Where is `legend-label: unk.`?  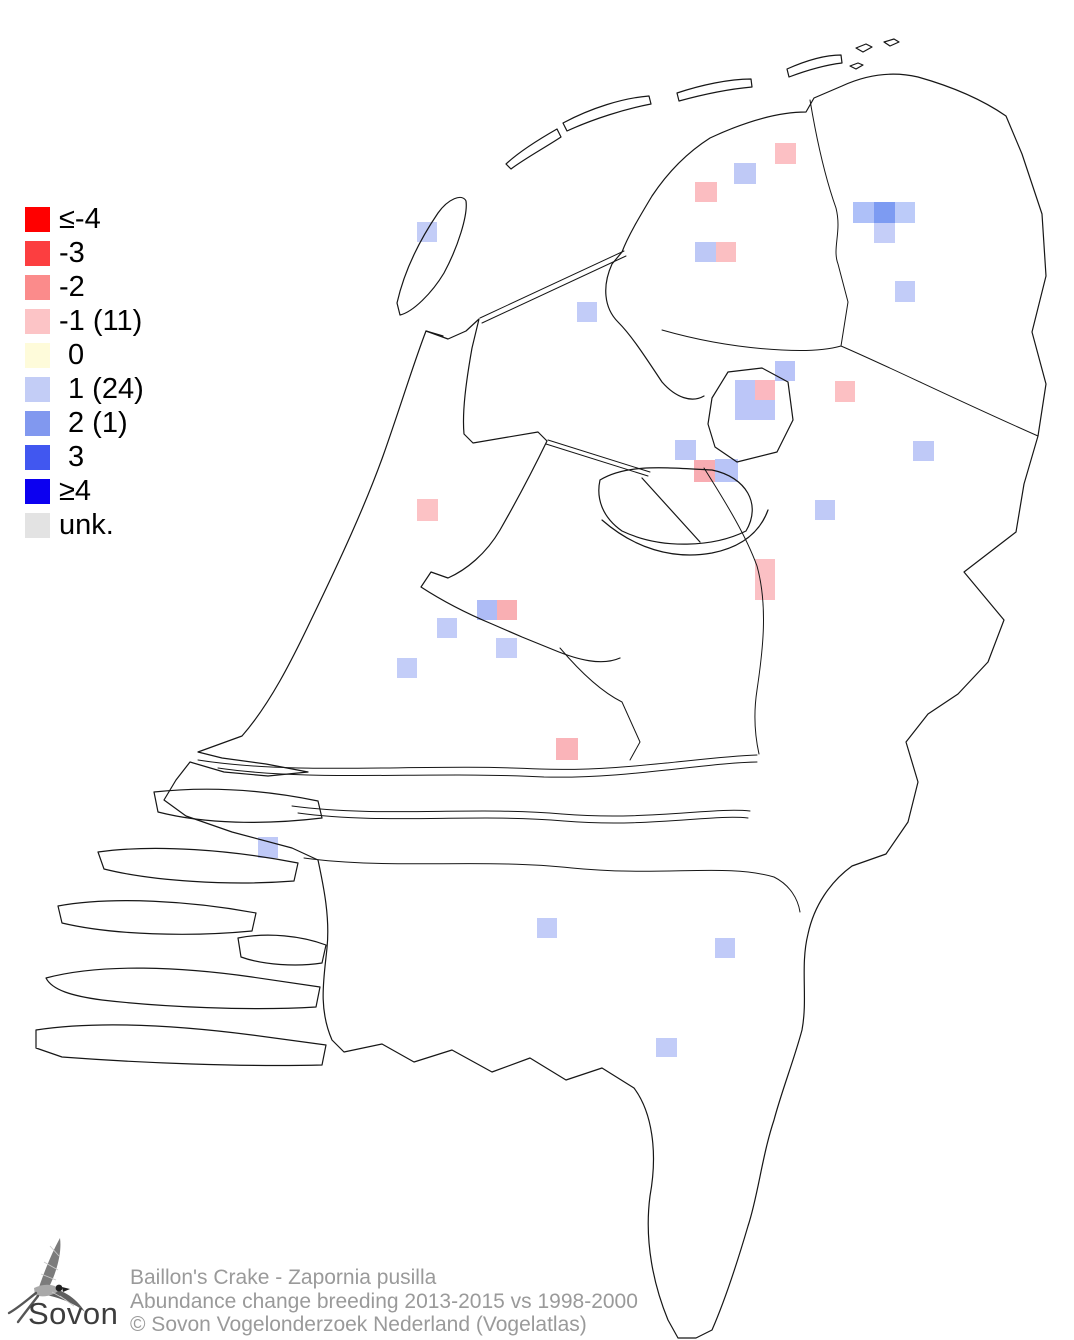 legend-label: unk. is located at coordinates (86, 524).